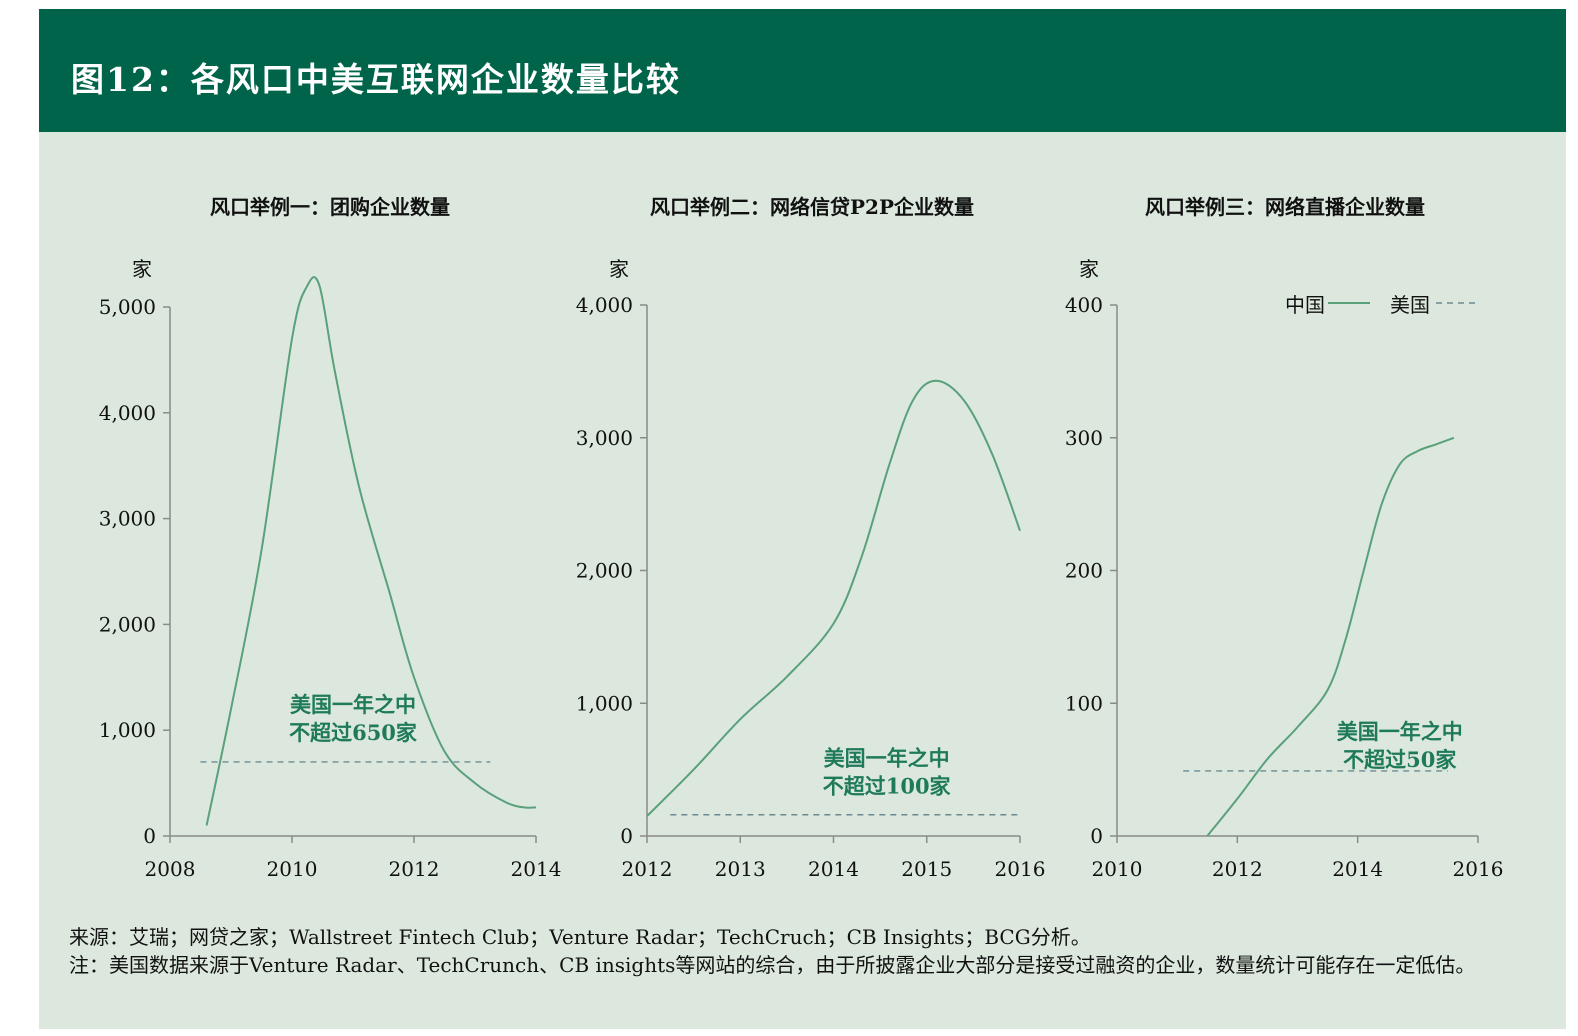 This screenshot has height=1036, width=1578. What do you see at coordinates (1305, 305) in the screenshot?
I see `legend-label-china: 中国` at bounding box center [1305, 305].